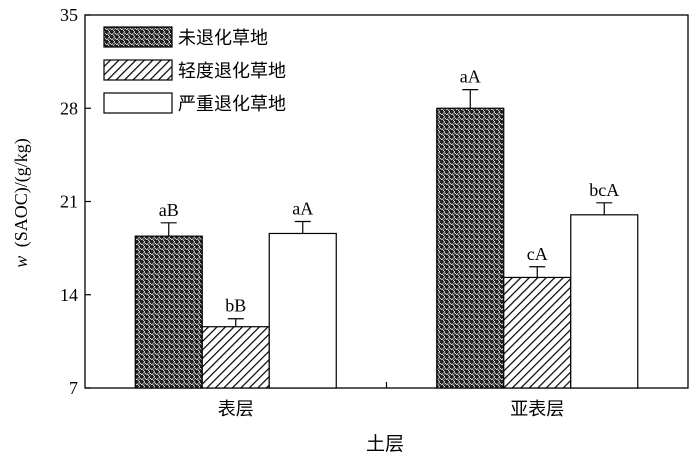 The width and height of the screenshot is (700, 466). Describe the element at coordinates (21, 192) in the screenshot. I see `y-axis-label-text: (SAOC)/(g/kg)` at that location.